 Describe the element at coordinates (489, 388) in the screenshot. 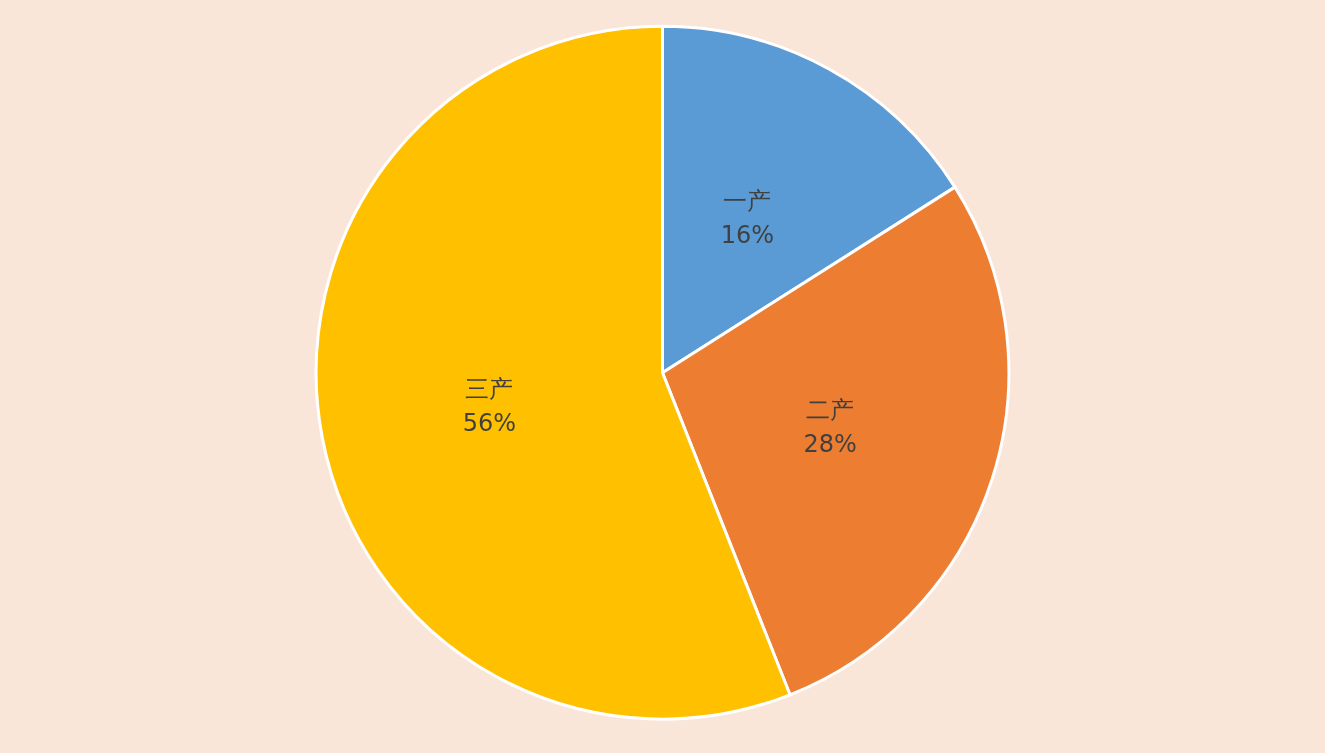

I see `slice-label: 三产` at that location.